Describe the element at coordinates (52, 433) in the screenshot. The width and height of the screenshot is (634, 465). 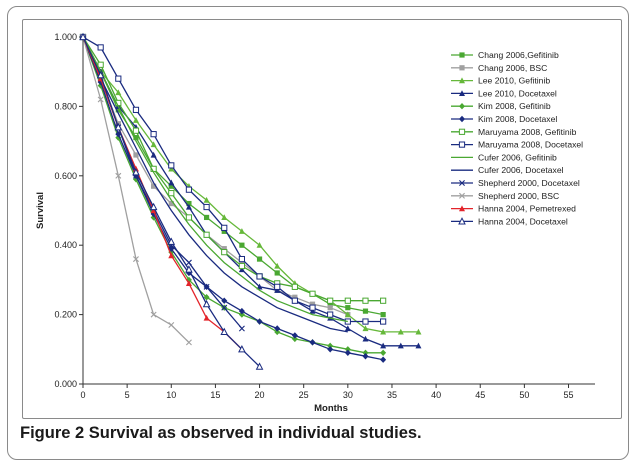
I see `caption-label: Figure 2` at that location.